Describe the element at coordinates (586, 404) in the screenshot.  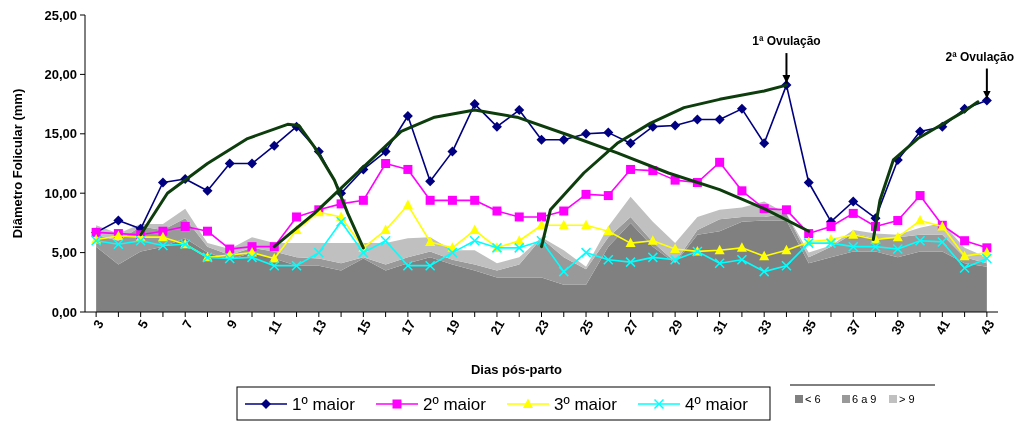
I see `legend-label: 3º maior` at that location.